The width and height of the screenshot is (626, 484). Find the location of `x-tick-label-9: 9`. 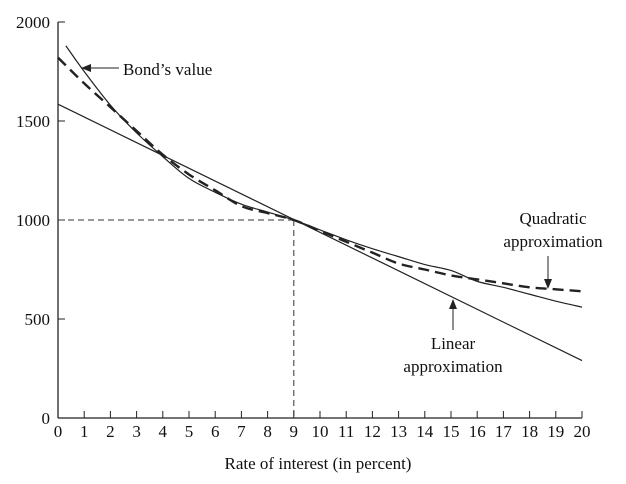

x-tick-label-9: 9 is located at coordinates (294, 431).